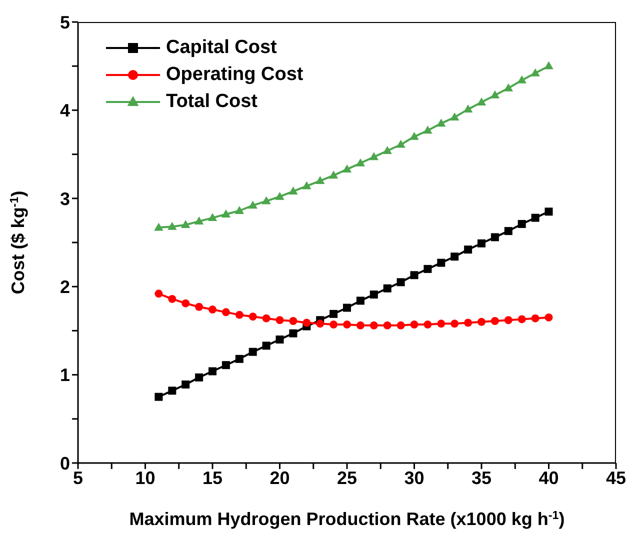  I want to click on x-tick-label: 15, so click(212, 478).